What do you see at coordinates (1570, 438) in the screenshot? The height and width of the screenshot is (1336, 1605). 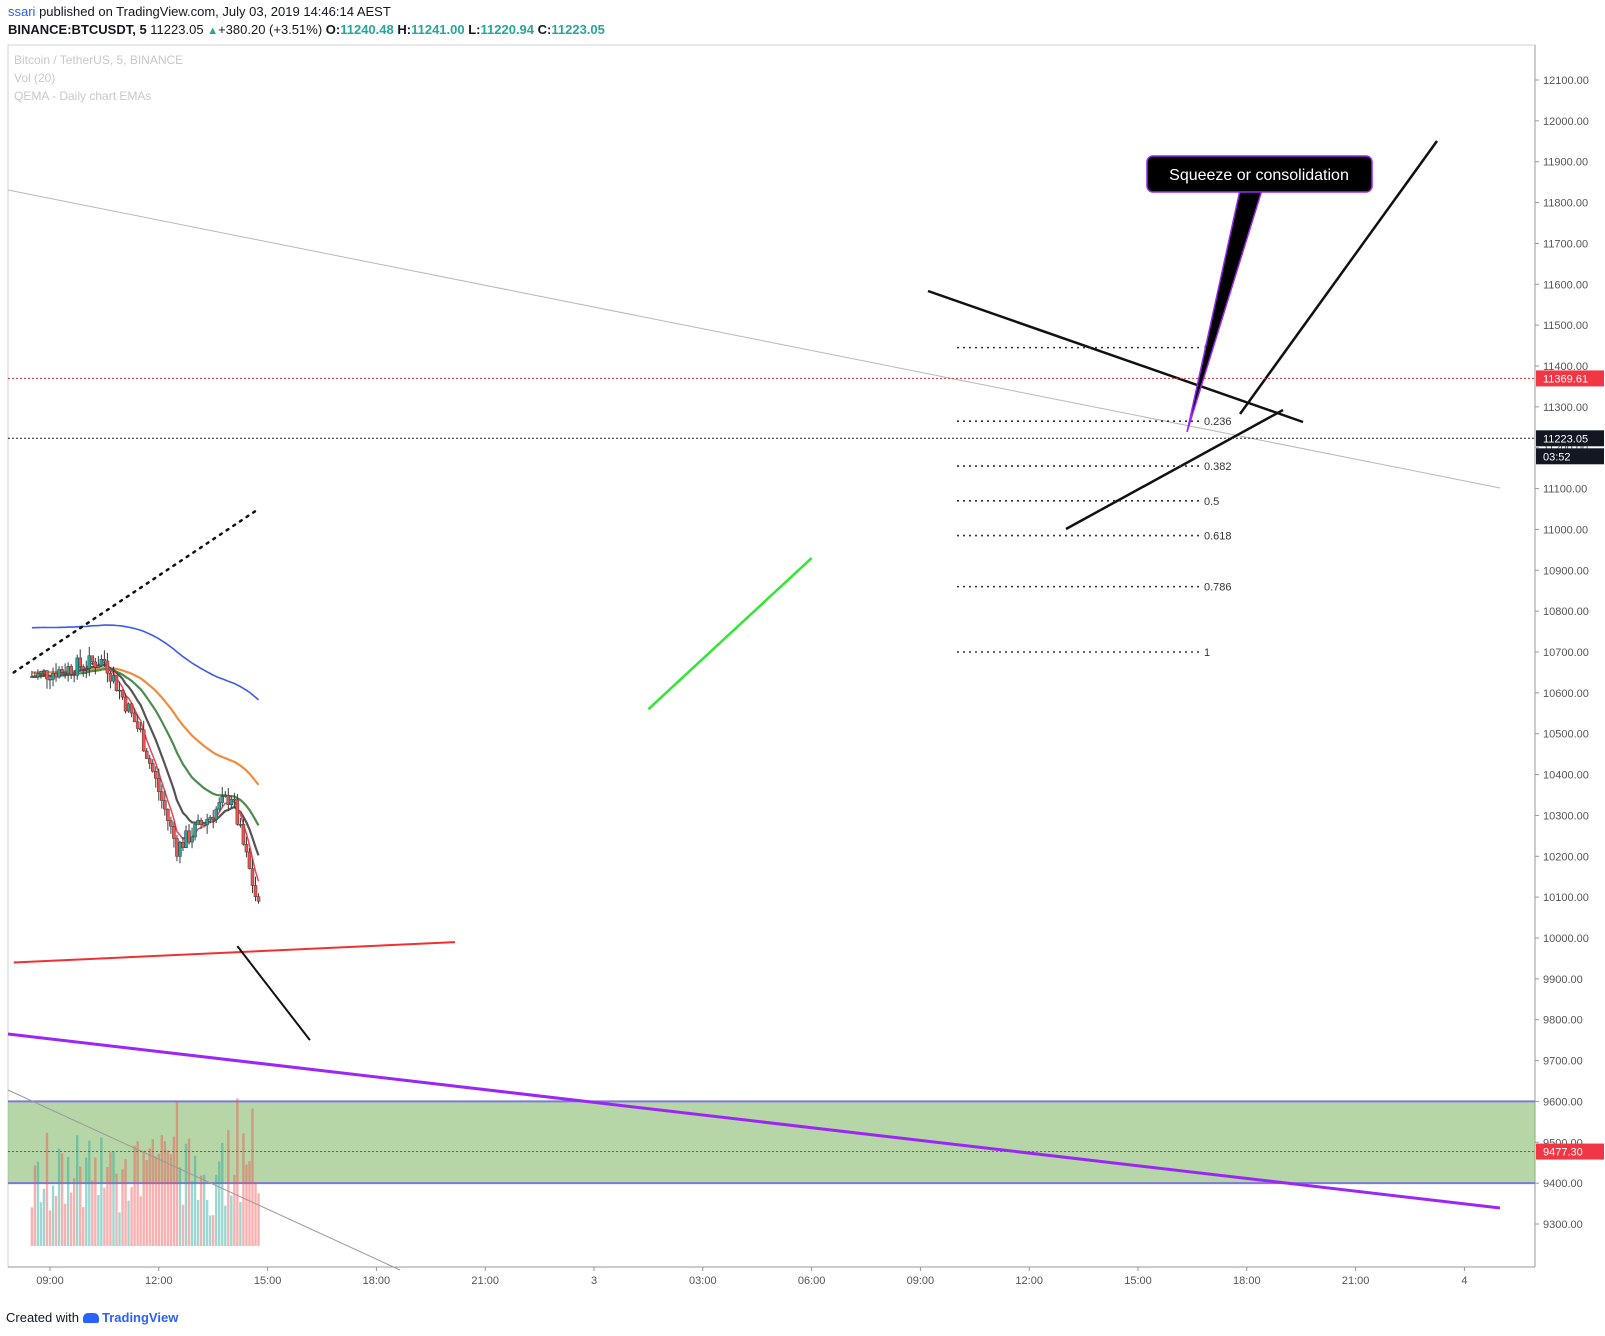 I see `last-price-tag-bg` at bounding box center [1570, 438].